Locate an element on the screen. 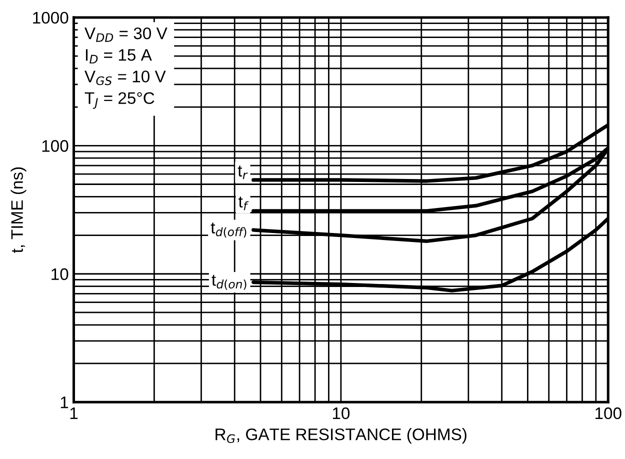  x-tick-label: 1 is located at coordinates (74, 414).